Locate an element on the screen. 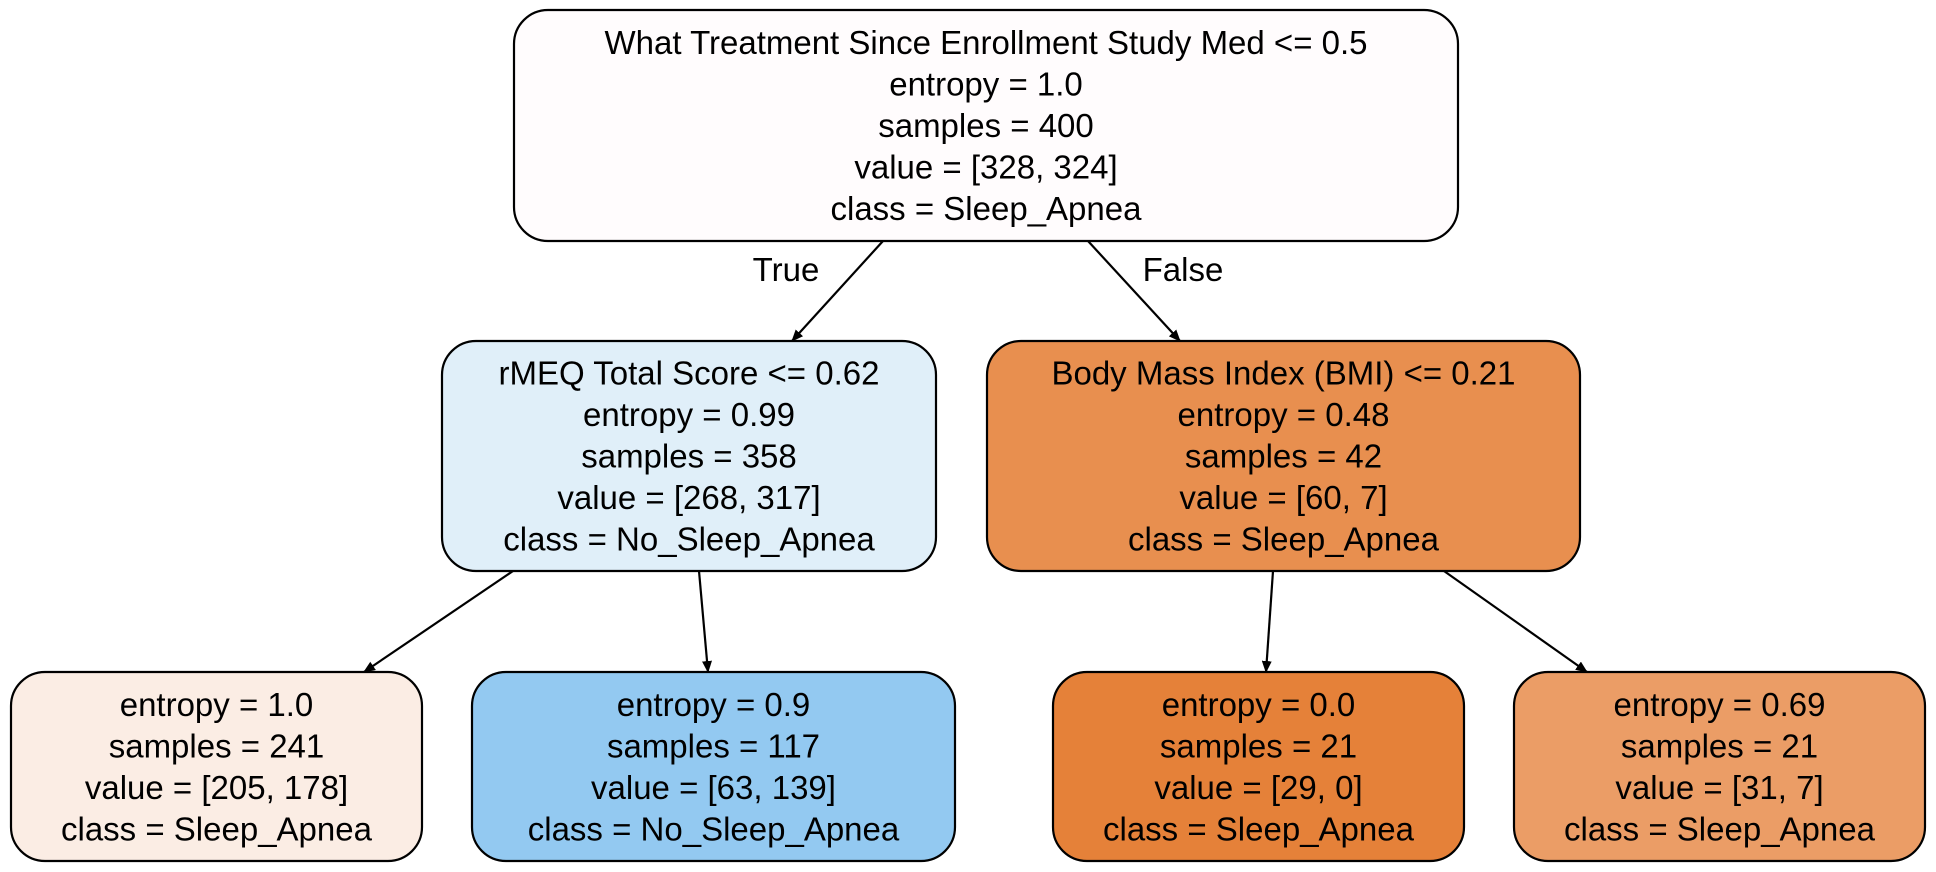  edge-label-false: False is located at coordinates (1183, 269).